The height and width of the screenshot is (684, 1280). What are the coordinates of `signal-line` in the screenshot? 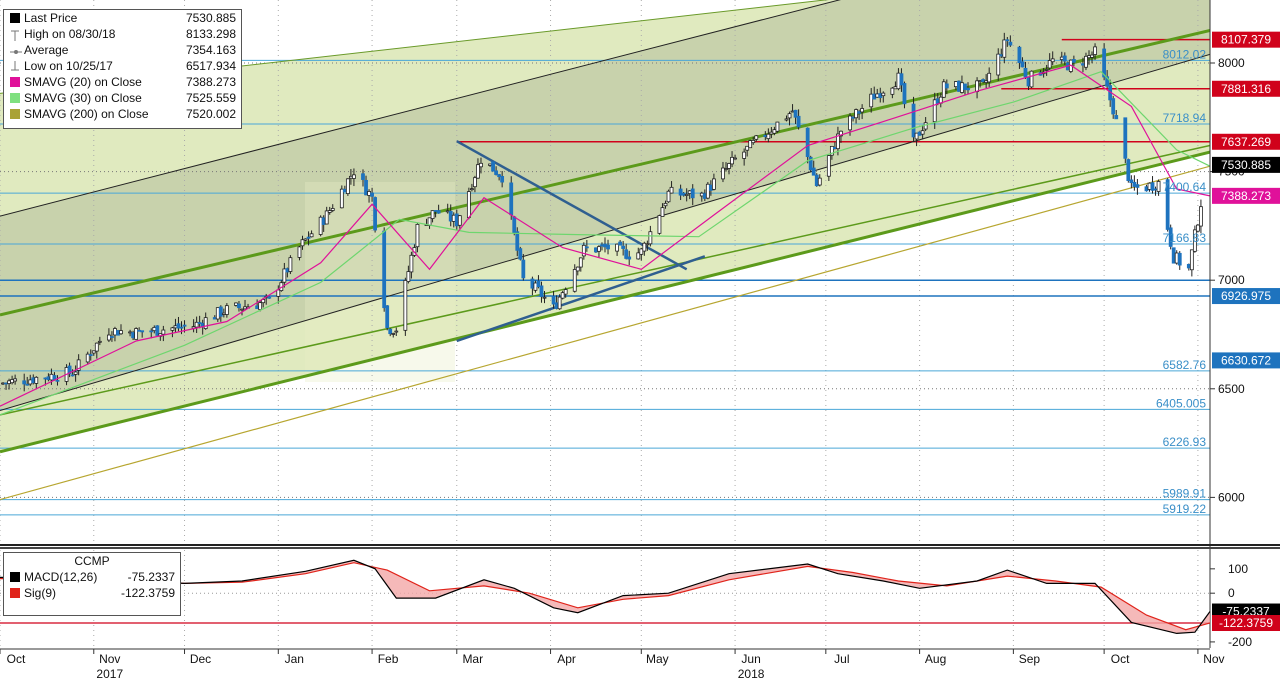 It's located at (605, 596).